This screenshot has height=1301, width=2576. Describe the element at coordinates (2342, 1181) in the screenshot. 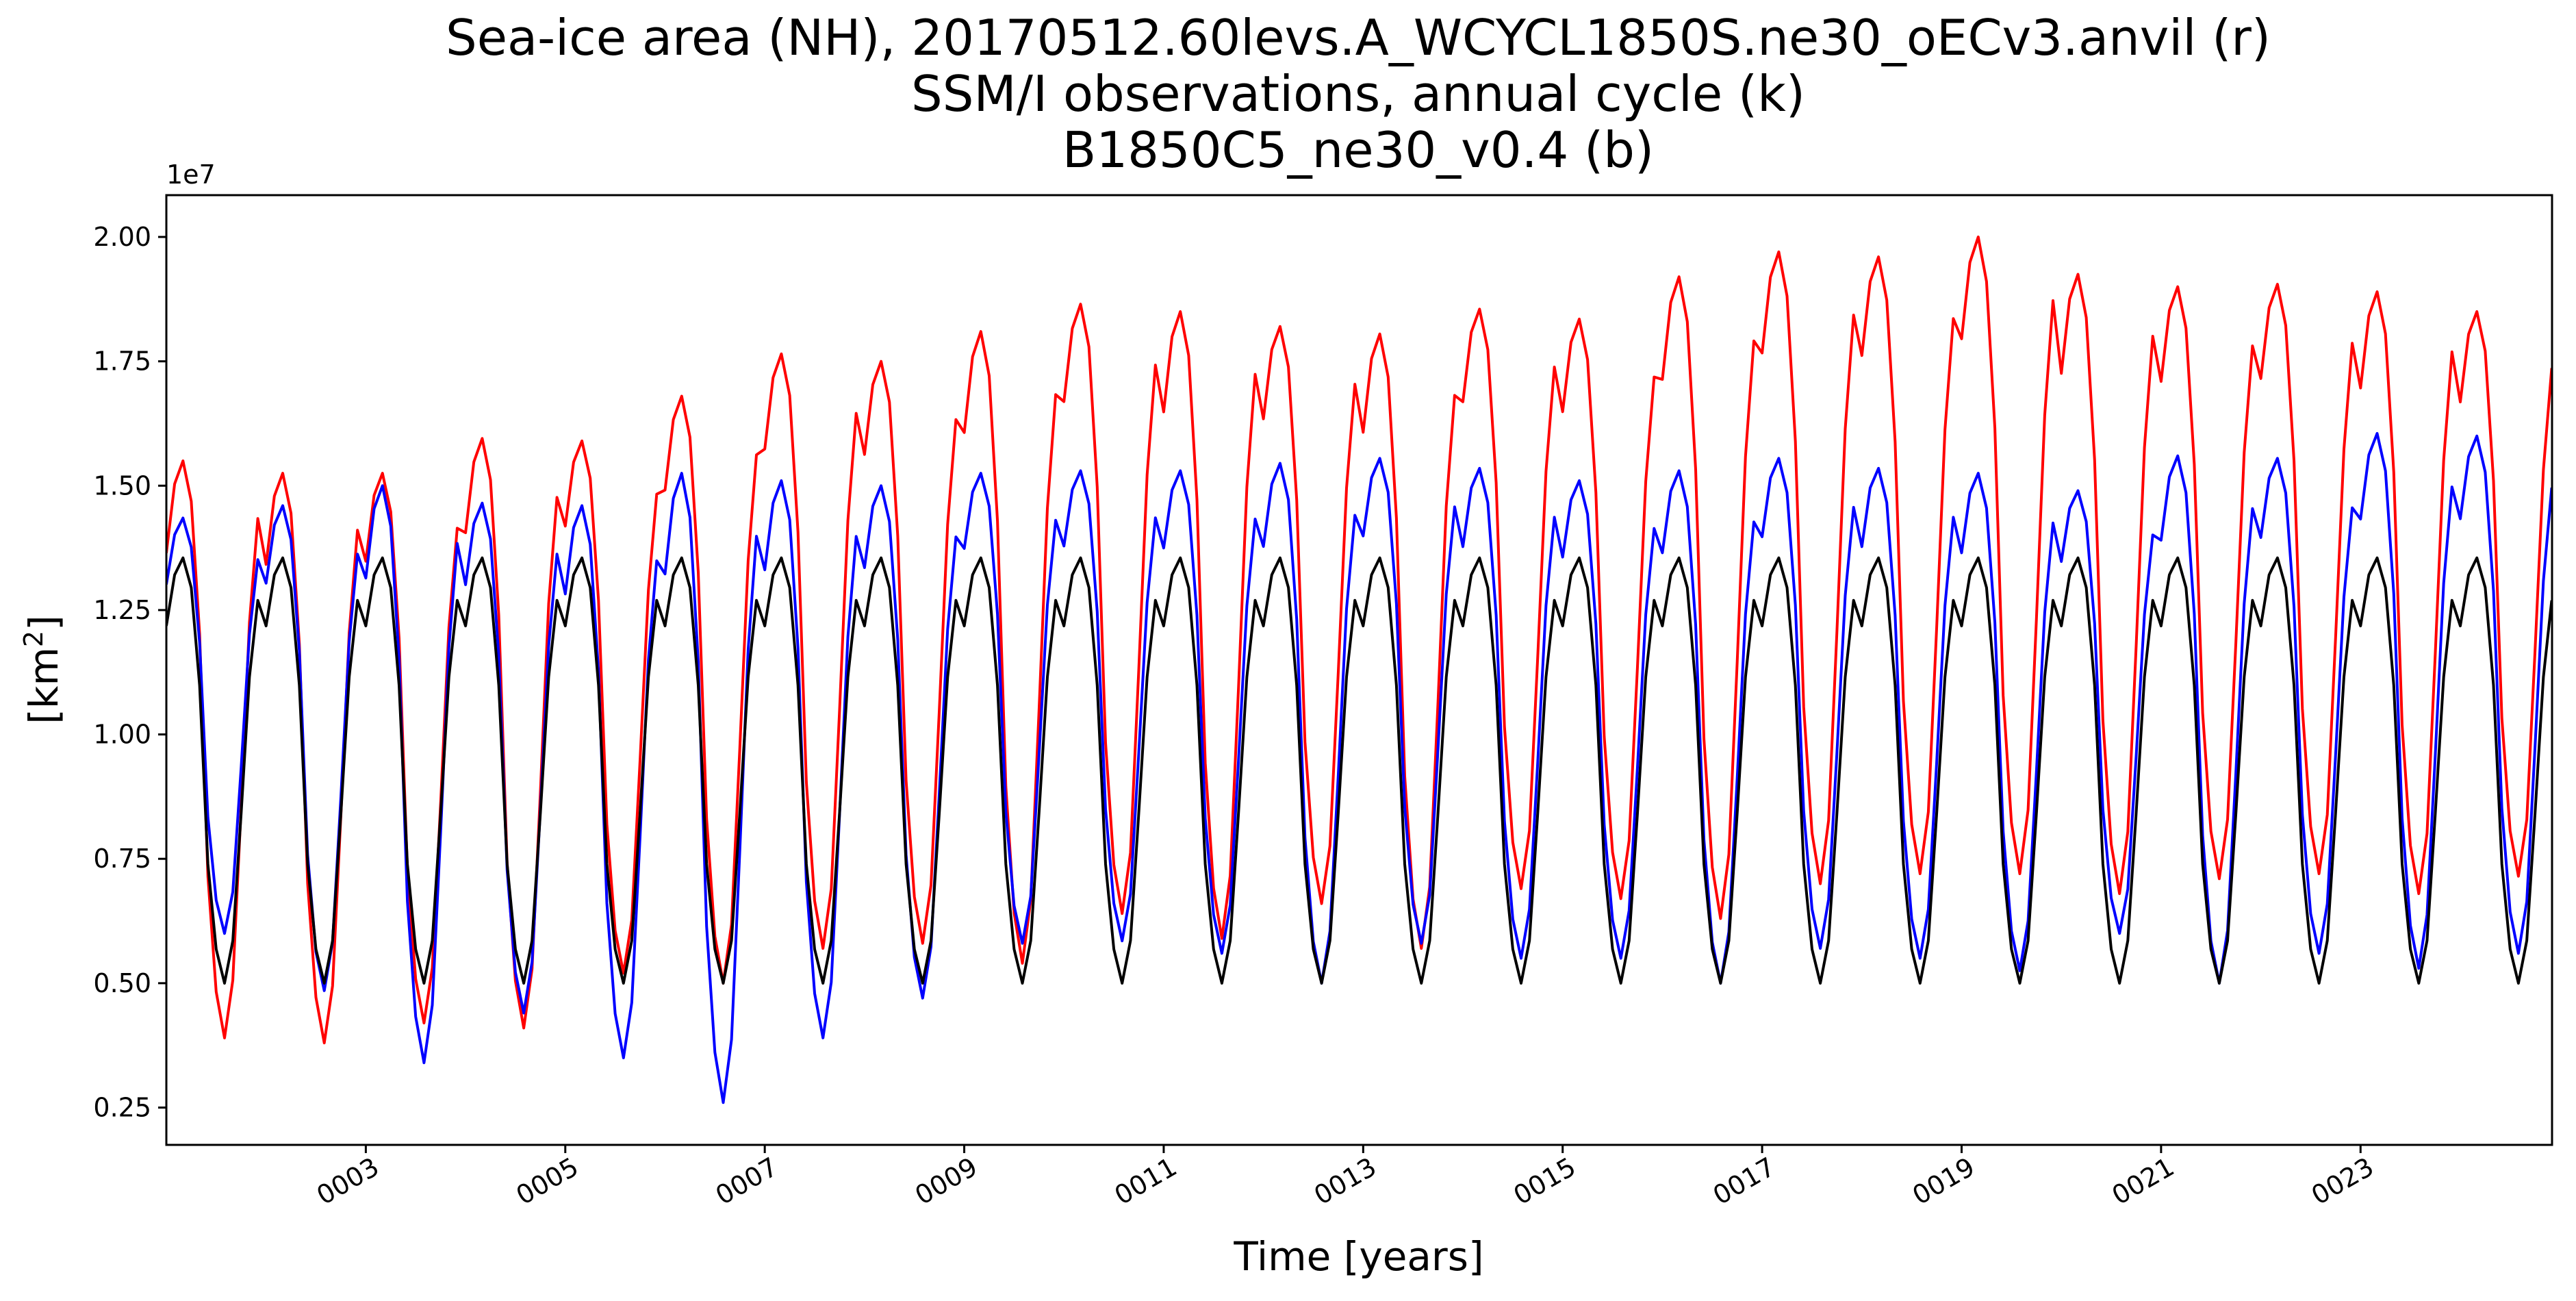

I see `x-tick-label: 0023` at that location.